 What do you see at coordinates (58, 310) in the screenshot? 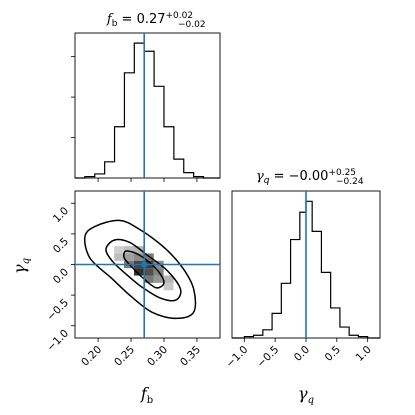
I see `ytick-label-gamma-q: −0.5` at bounding box center [58, 310].